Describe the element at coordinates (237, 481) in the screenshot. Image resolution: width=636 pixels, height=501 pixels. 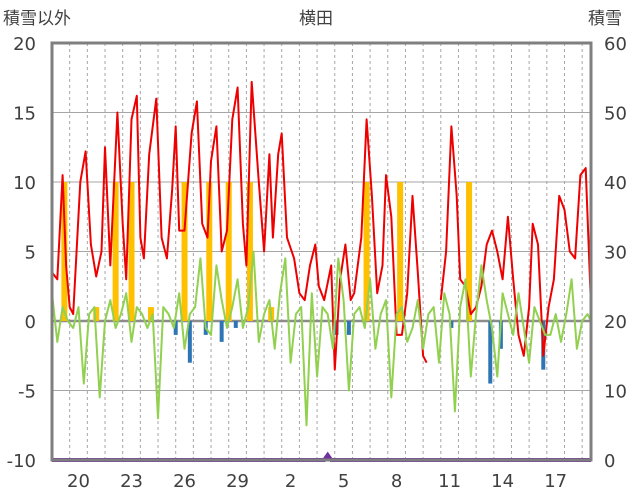
I see `x-tick-label: 29` at that location.